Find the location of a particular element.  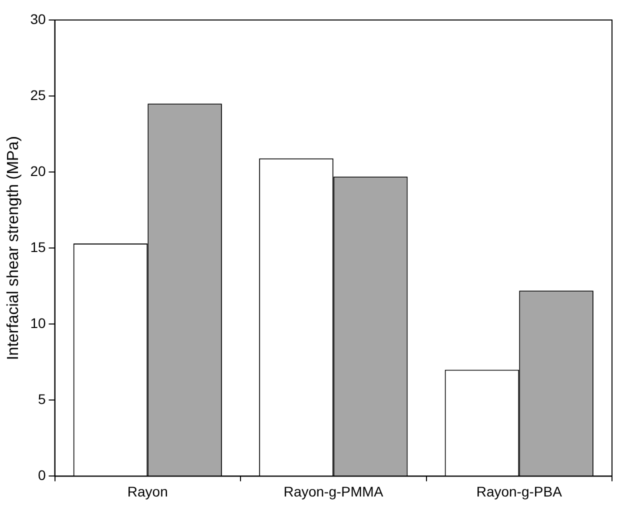

y-tick-label: 10 is located at coordinates (38, 322).